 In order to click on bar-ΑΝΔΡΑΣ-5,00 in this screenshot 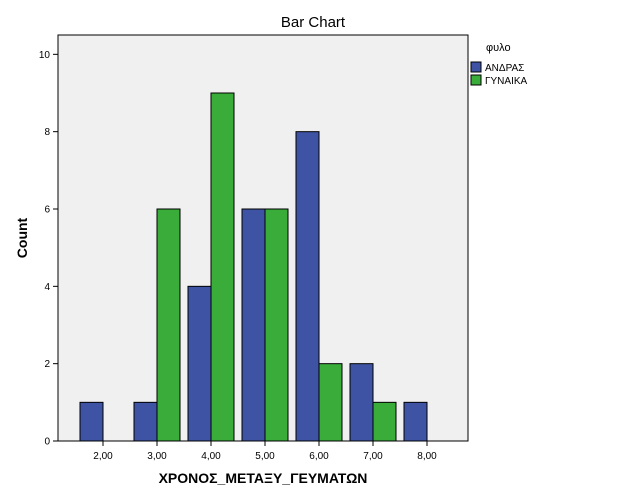, I will do `click(253, 325)`.